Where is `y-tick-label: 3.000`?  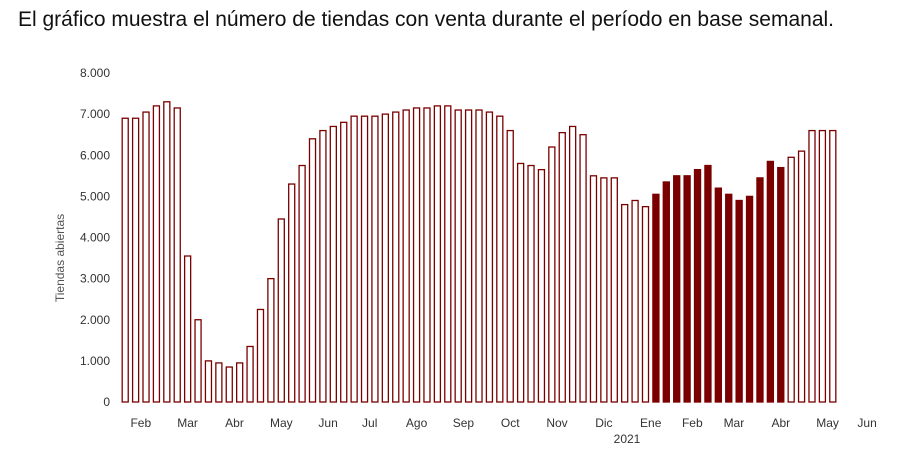 y-tick-label: 3.000 is located at coordinates (95, 279).